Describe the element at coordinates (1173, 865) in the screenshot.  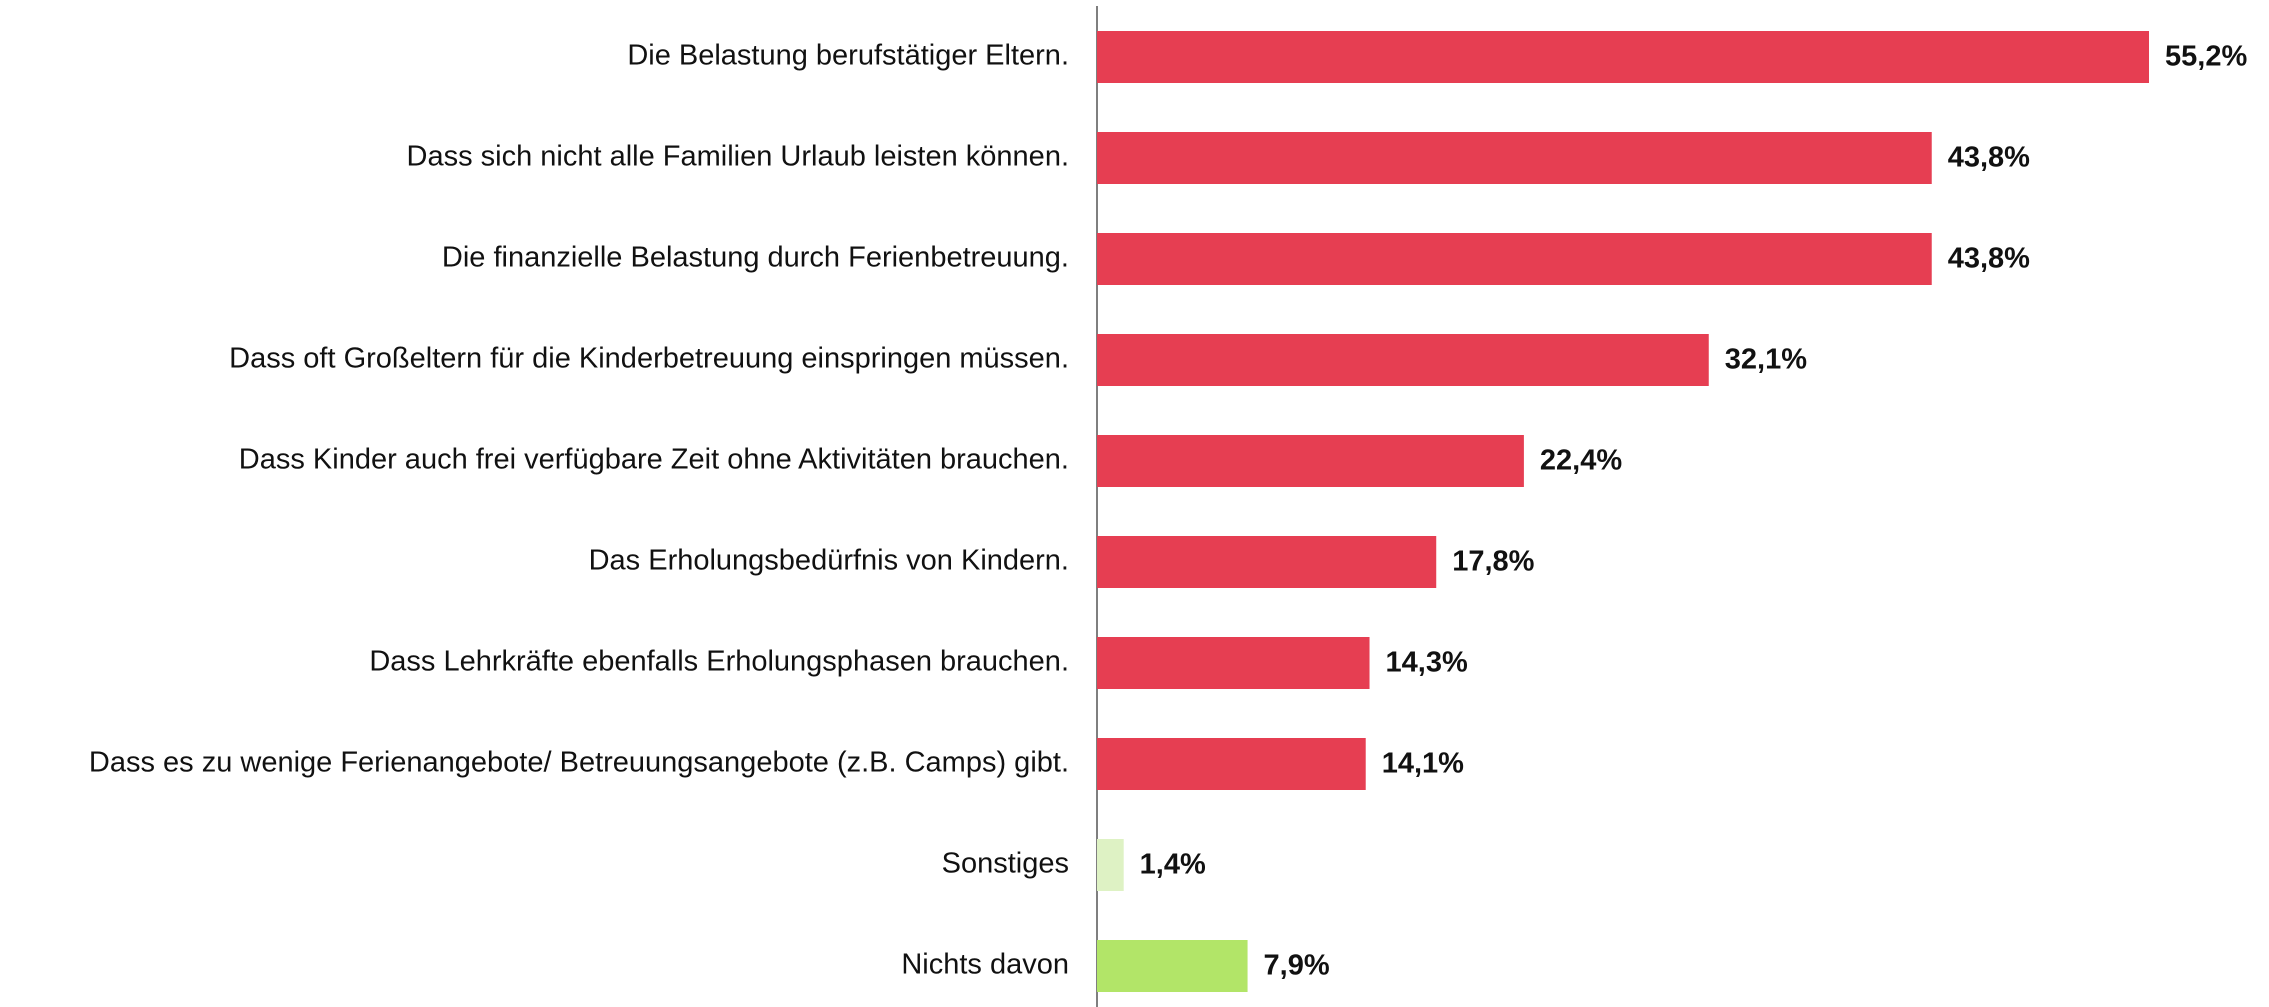
I see `value-label: 1,4%` at that location.